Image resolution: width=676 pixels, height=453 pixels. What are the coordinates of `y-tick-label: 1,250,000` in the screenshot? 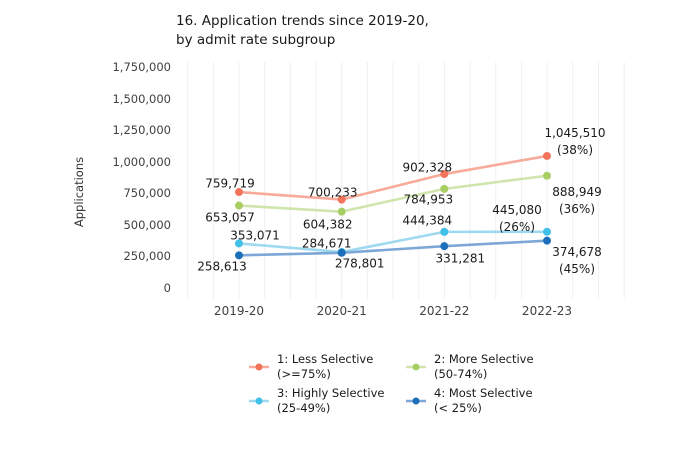 It's located at (141, 130).